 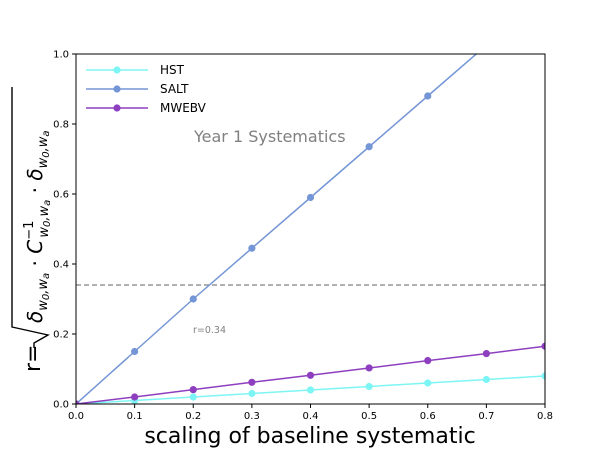 I want to click on y-axis-label: r= δw0,wa · C−1w0,wa · δw0,wa, so click(x=32, y=229).